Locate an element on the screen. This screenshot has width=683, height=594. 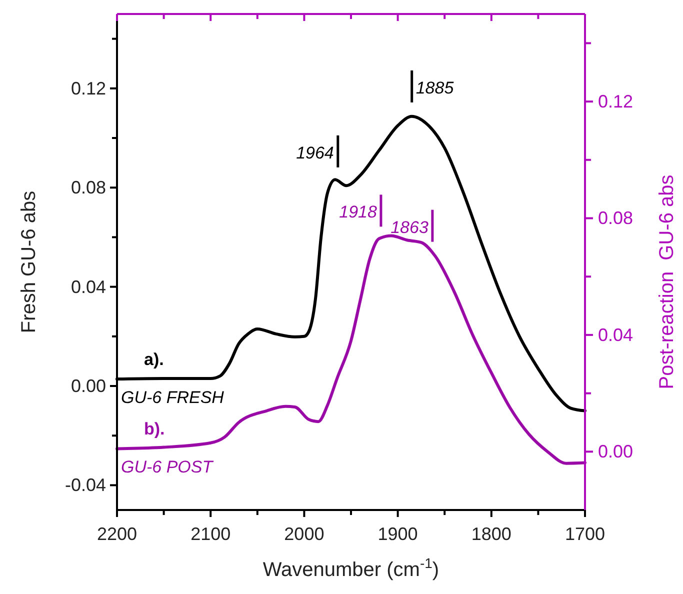
y-tick-label: 0.08 is located at coordinates (88, 188).